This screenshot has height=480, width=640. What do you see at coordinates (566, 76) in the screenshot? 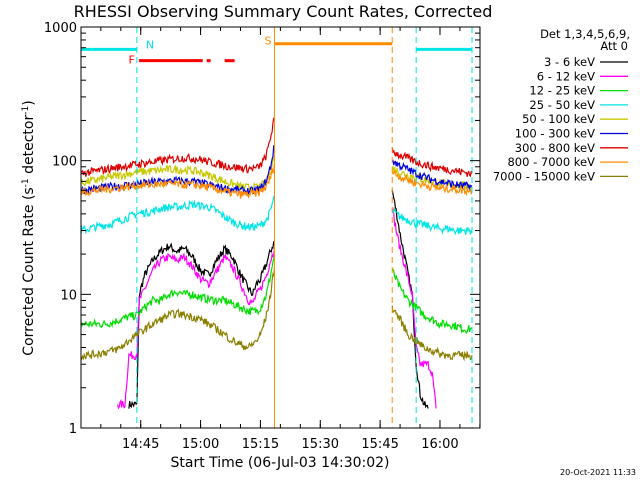
I see `legend-label-2: 6 - 12 keV` at bounding box center [566, 76].